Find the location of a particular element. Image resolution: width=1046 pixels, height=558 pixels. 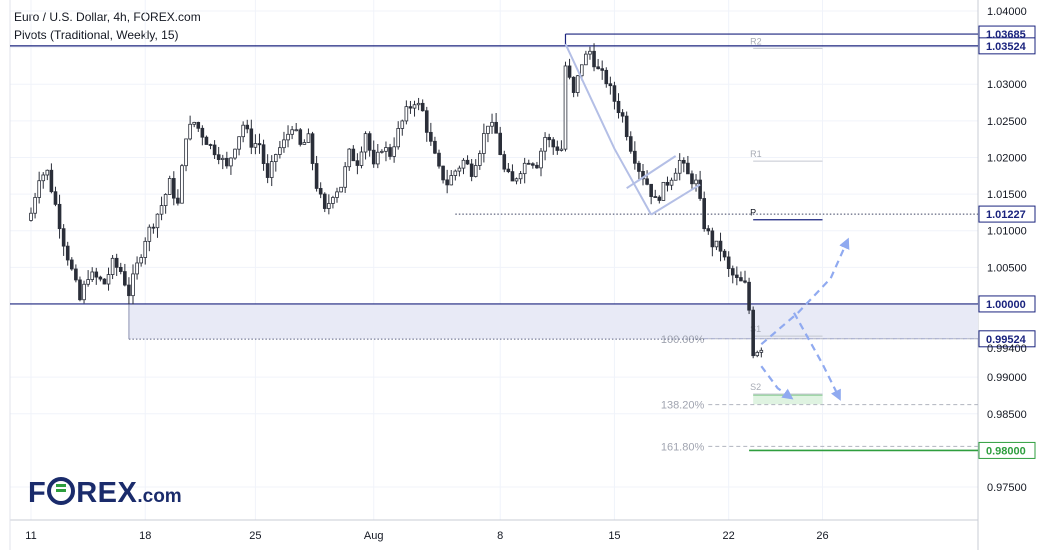

pivot-levels: R2 R1 P S1 S2 is located at coordinates (786, 215).